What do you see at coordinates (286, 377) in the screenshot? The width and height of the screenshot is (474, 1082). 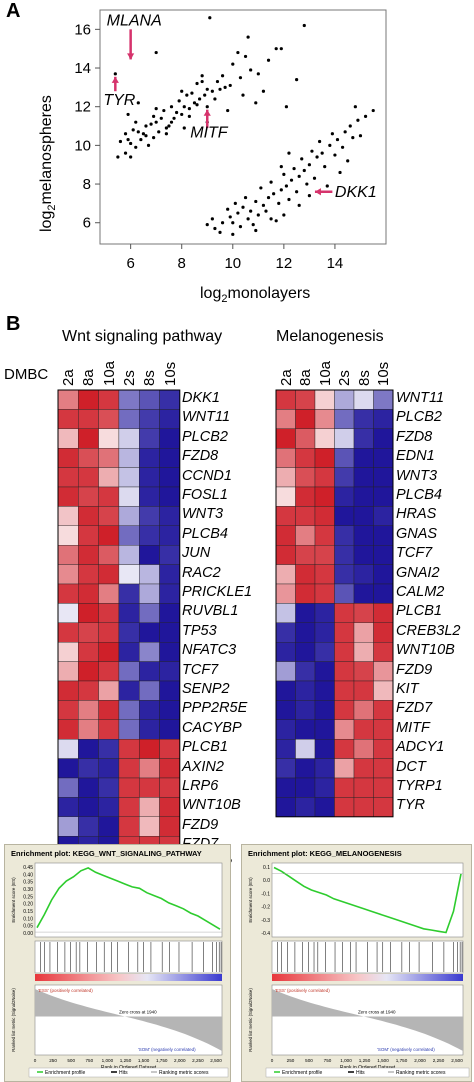 I see `heatmap-column-label: 2a` at bounding box center [286, 377].